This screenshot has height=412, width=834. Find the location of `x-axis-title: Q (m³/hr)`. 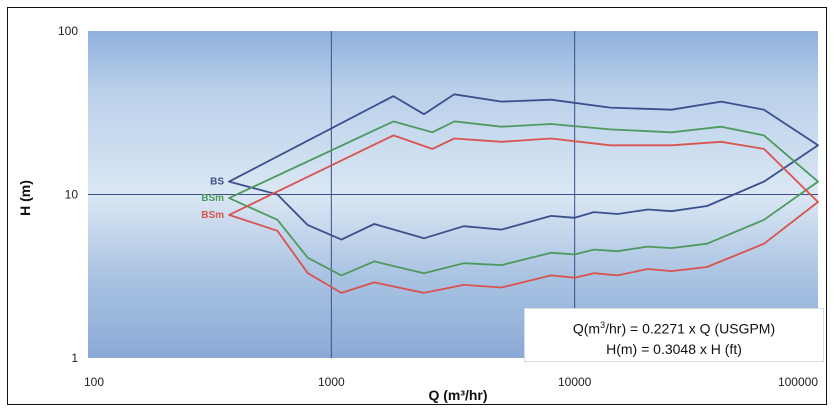

x-axis-title: Q (m³/hr) is located at coordinates (457, 395).